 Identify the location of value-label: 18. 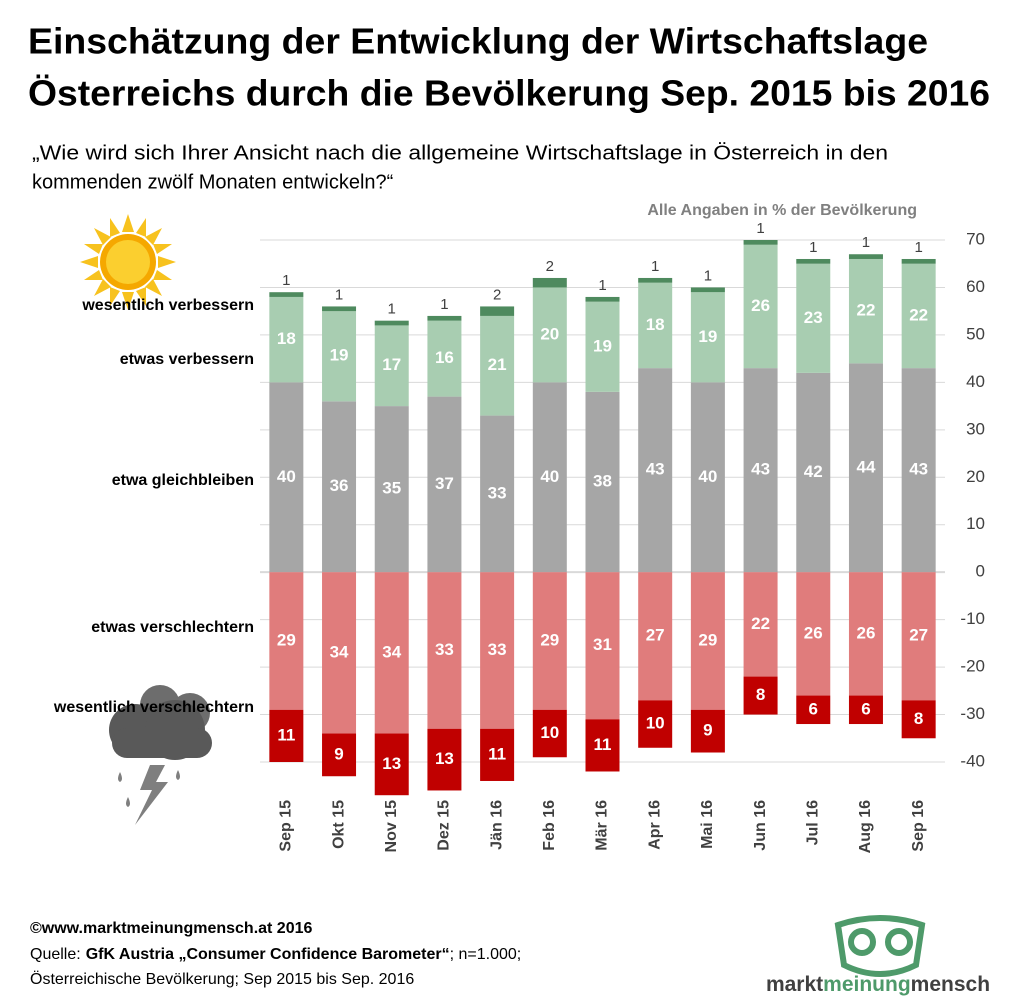
(286, 338).